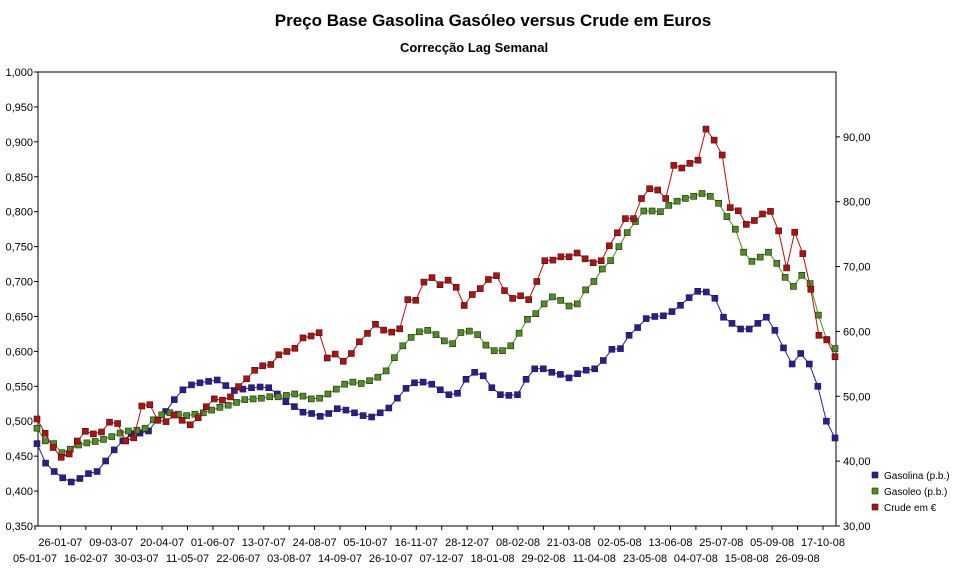 Image resolution: width=958 pixels, height=568 pixels. Describe the element at coordinates (19, 283) in the screenshot. I see `y-left-tick-label: 0,700` at that location.